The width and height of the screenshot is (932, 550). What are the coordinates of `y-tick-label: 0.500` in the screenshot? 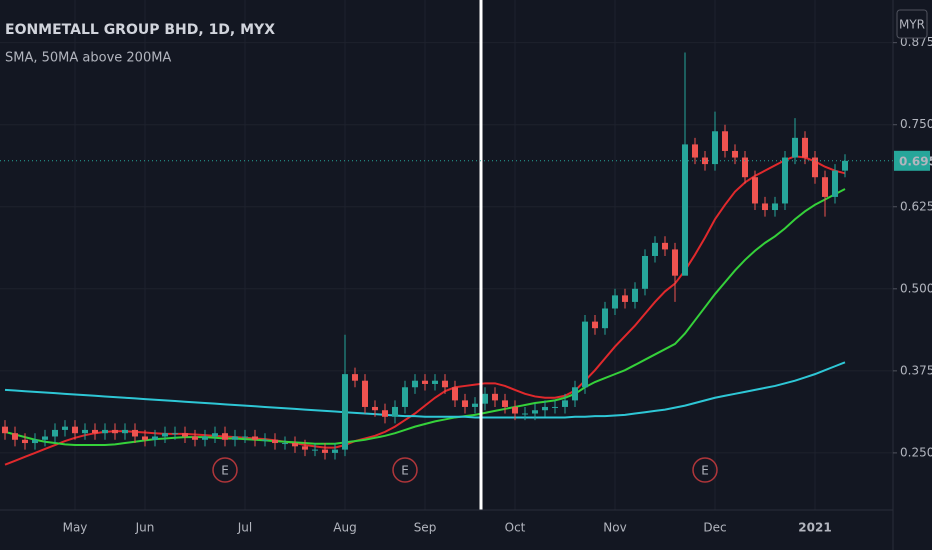 It's located at (916, 288).